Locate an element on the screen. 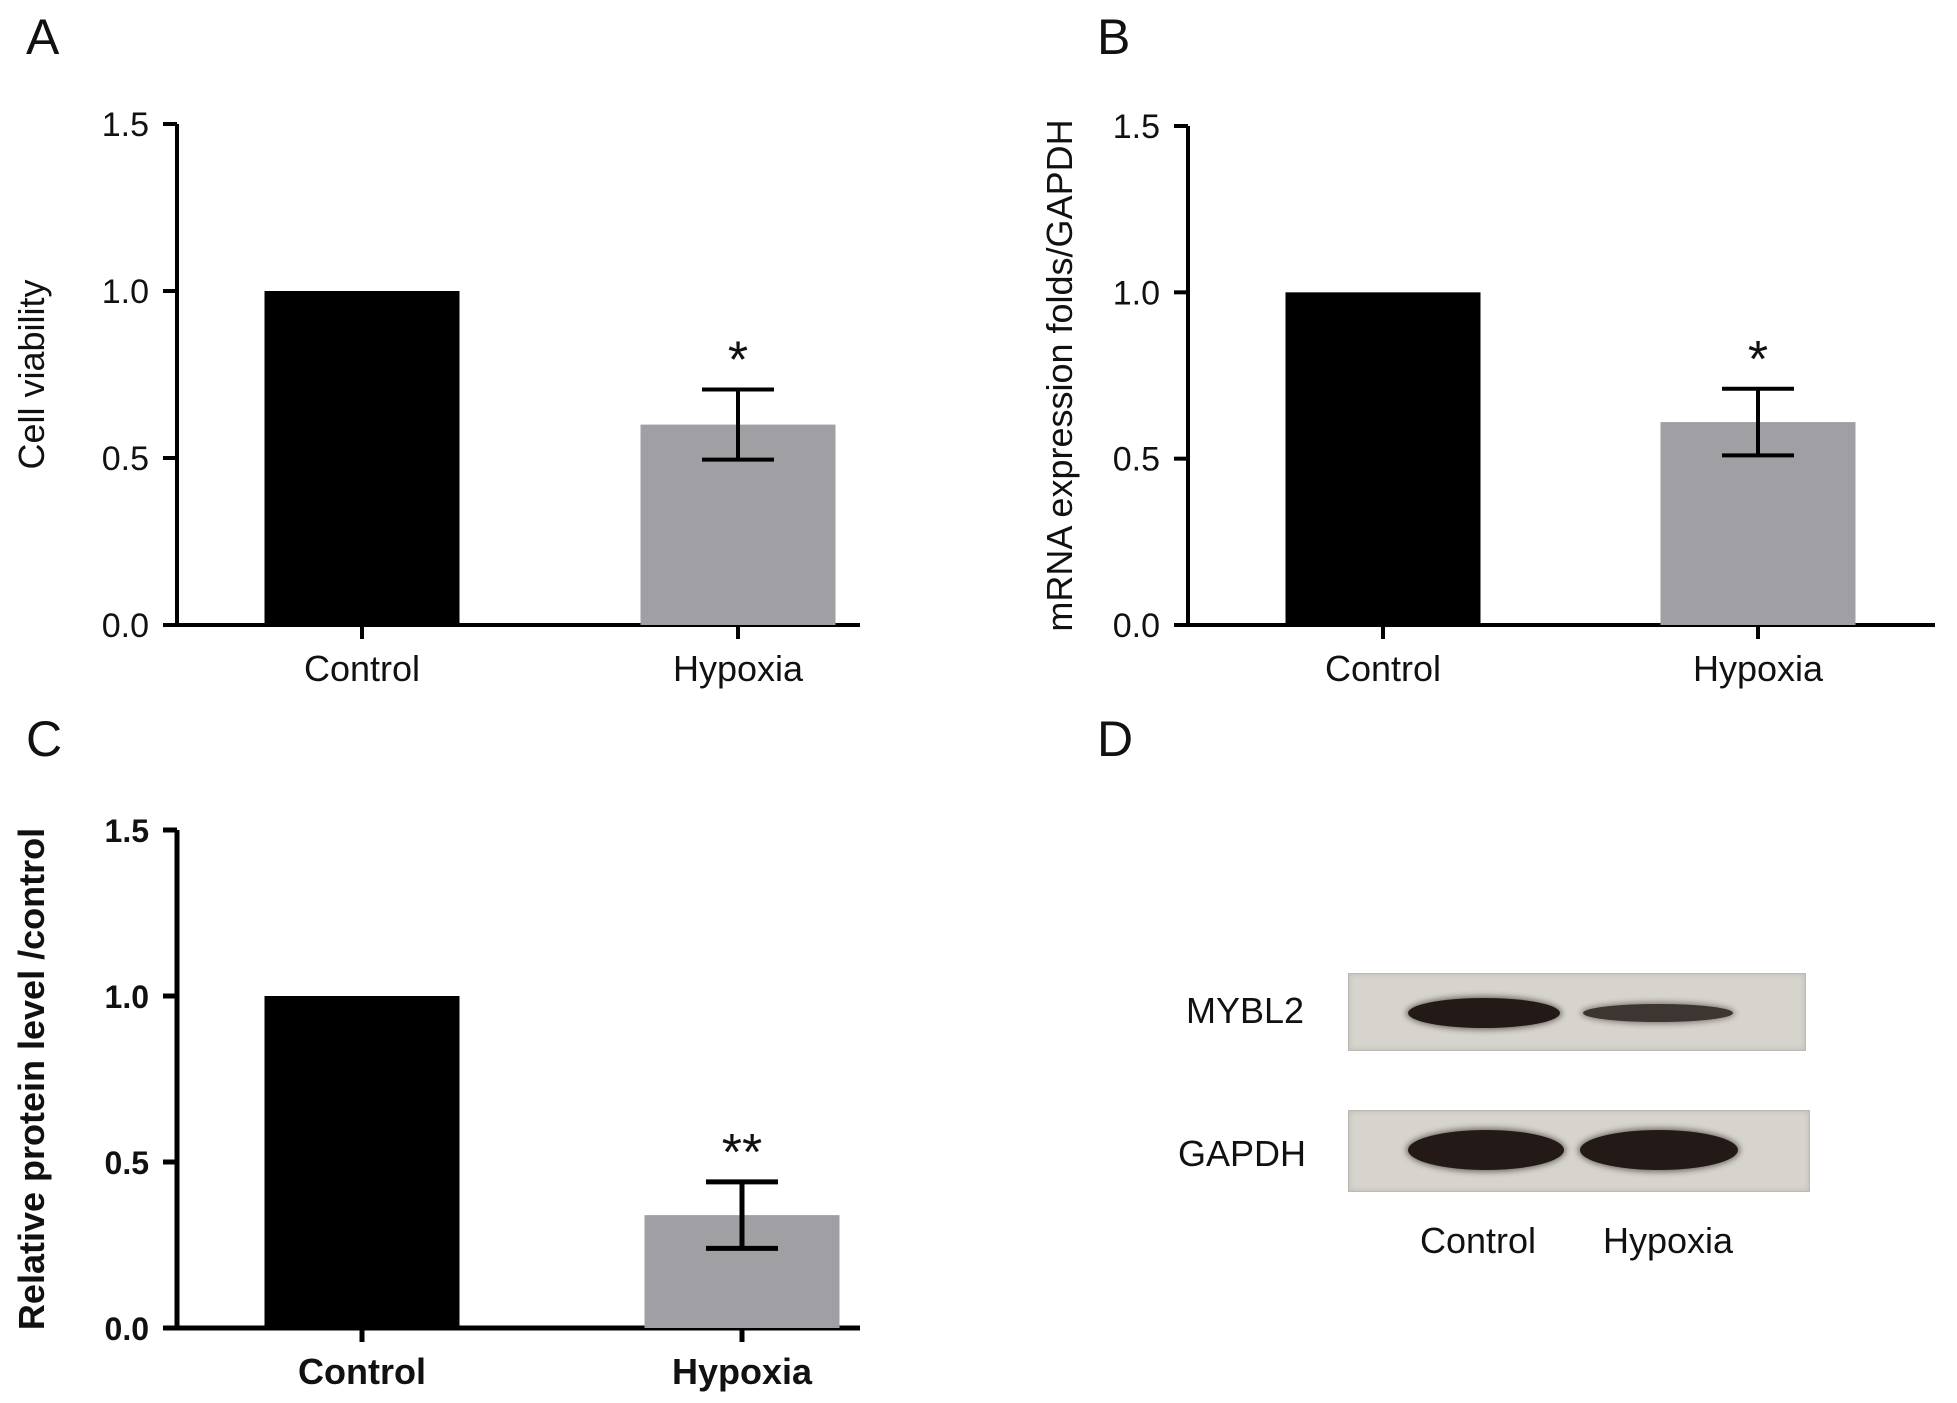 Image resolution: width=1957 pixels, height=1403 pixels. y-axis-label: Cell viability is located at coordinates (31, 374).